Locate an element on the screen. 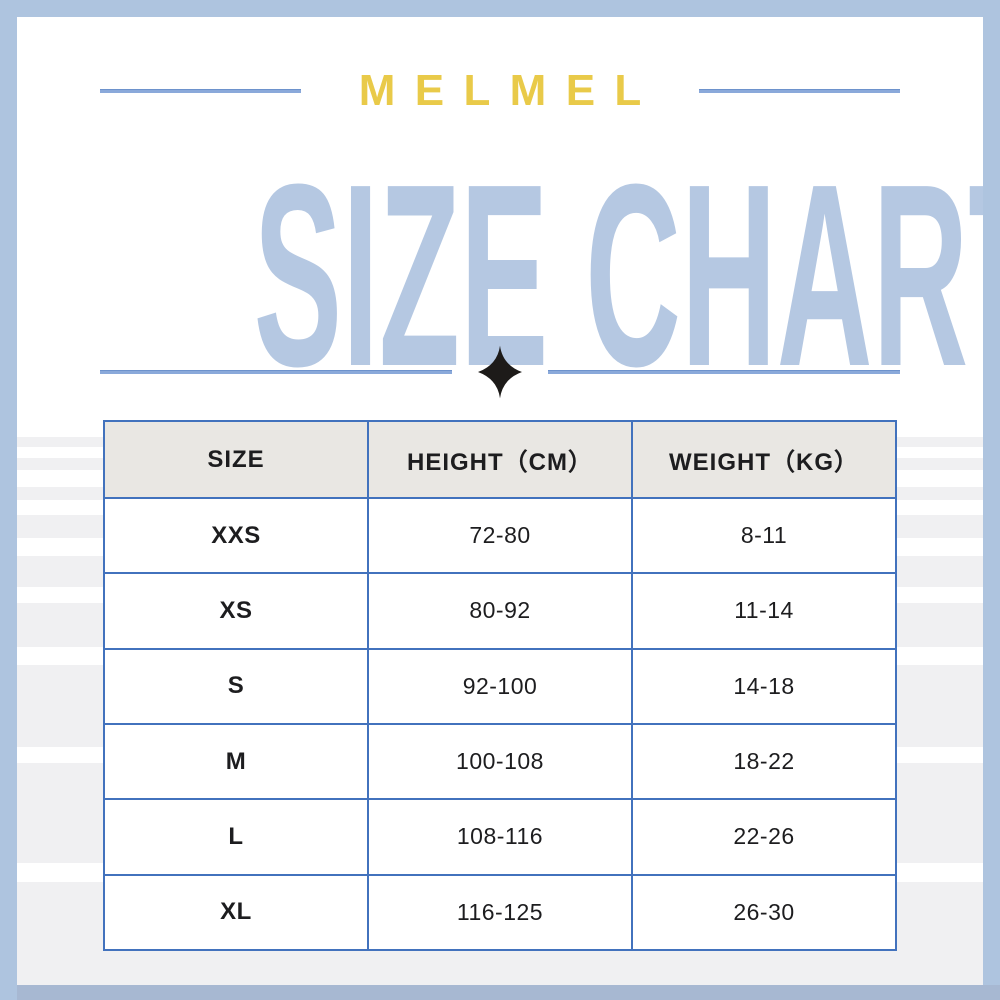 The width and height of the screenshot is (1000, 1000). header-height: HEIGHT（CM） is located at coordinates (500, 459).